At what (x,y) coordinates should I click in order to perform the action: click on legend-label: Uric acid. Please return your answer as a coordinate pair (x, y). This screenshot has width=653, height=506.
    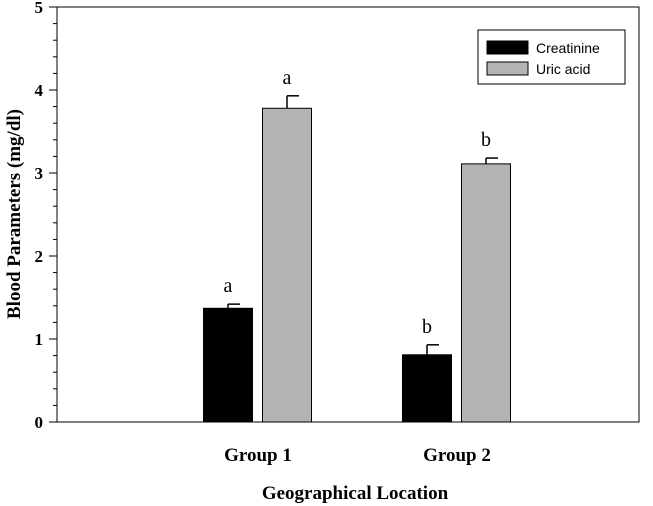
    Looking at the image, I should click on (563, 69).